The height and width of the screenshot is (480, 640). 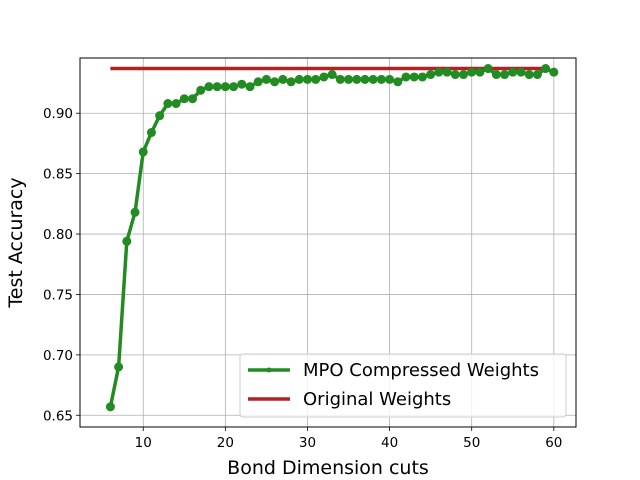 I want to click on y-tick-label: 0.75, so click(x=58, y=295).